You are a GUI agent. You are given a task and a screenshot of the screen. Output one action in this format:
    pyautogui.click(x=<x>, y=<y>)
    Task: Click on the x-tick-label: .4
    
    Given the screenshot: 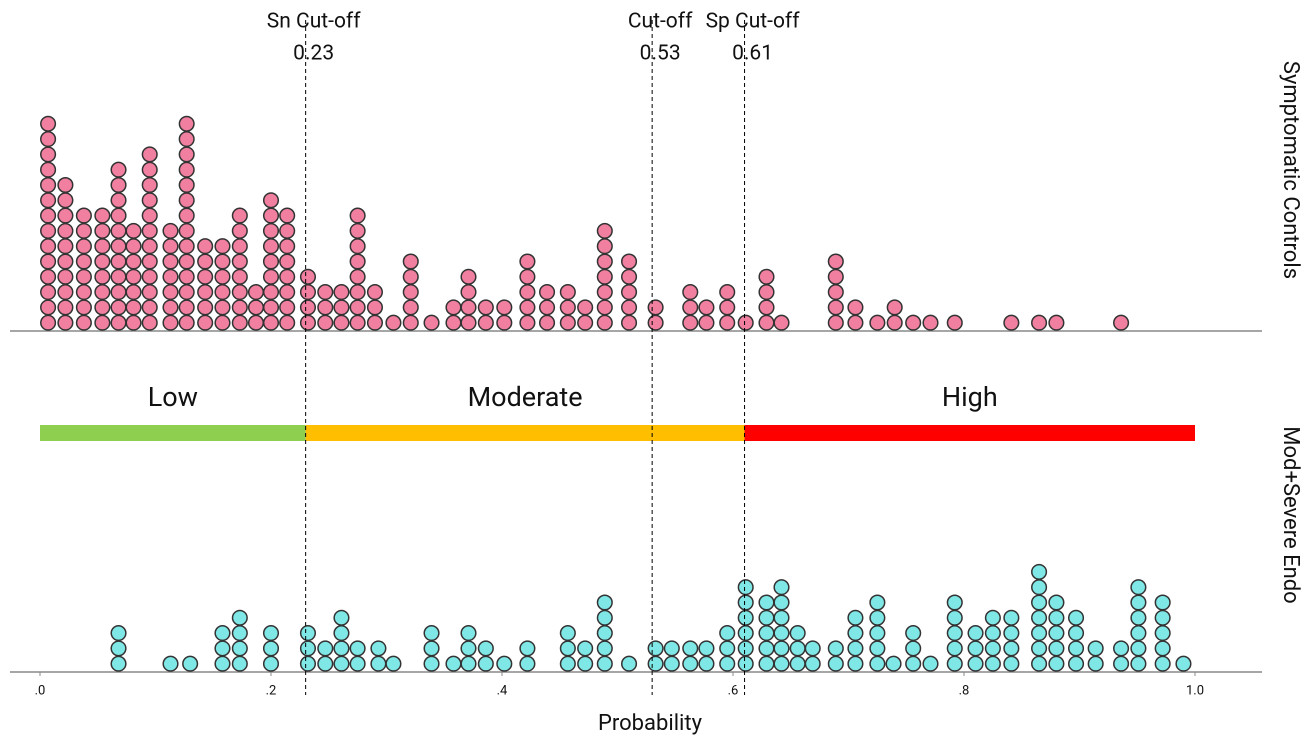 What is the action you would take?
    pyautogui.click(x=502, y=690)
    